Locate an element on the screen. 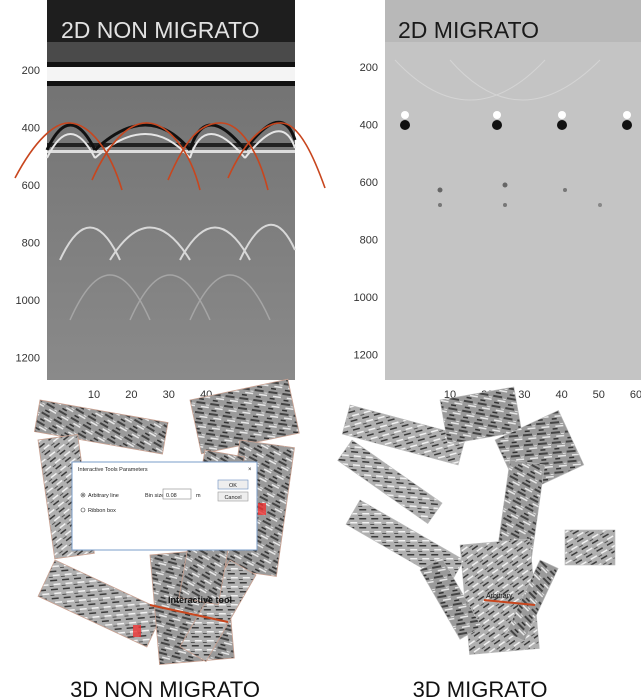 This screenshot has height=700, width=641. annotation: Interactive tool is located at coordinates (200, 600).